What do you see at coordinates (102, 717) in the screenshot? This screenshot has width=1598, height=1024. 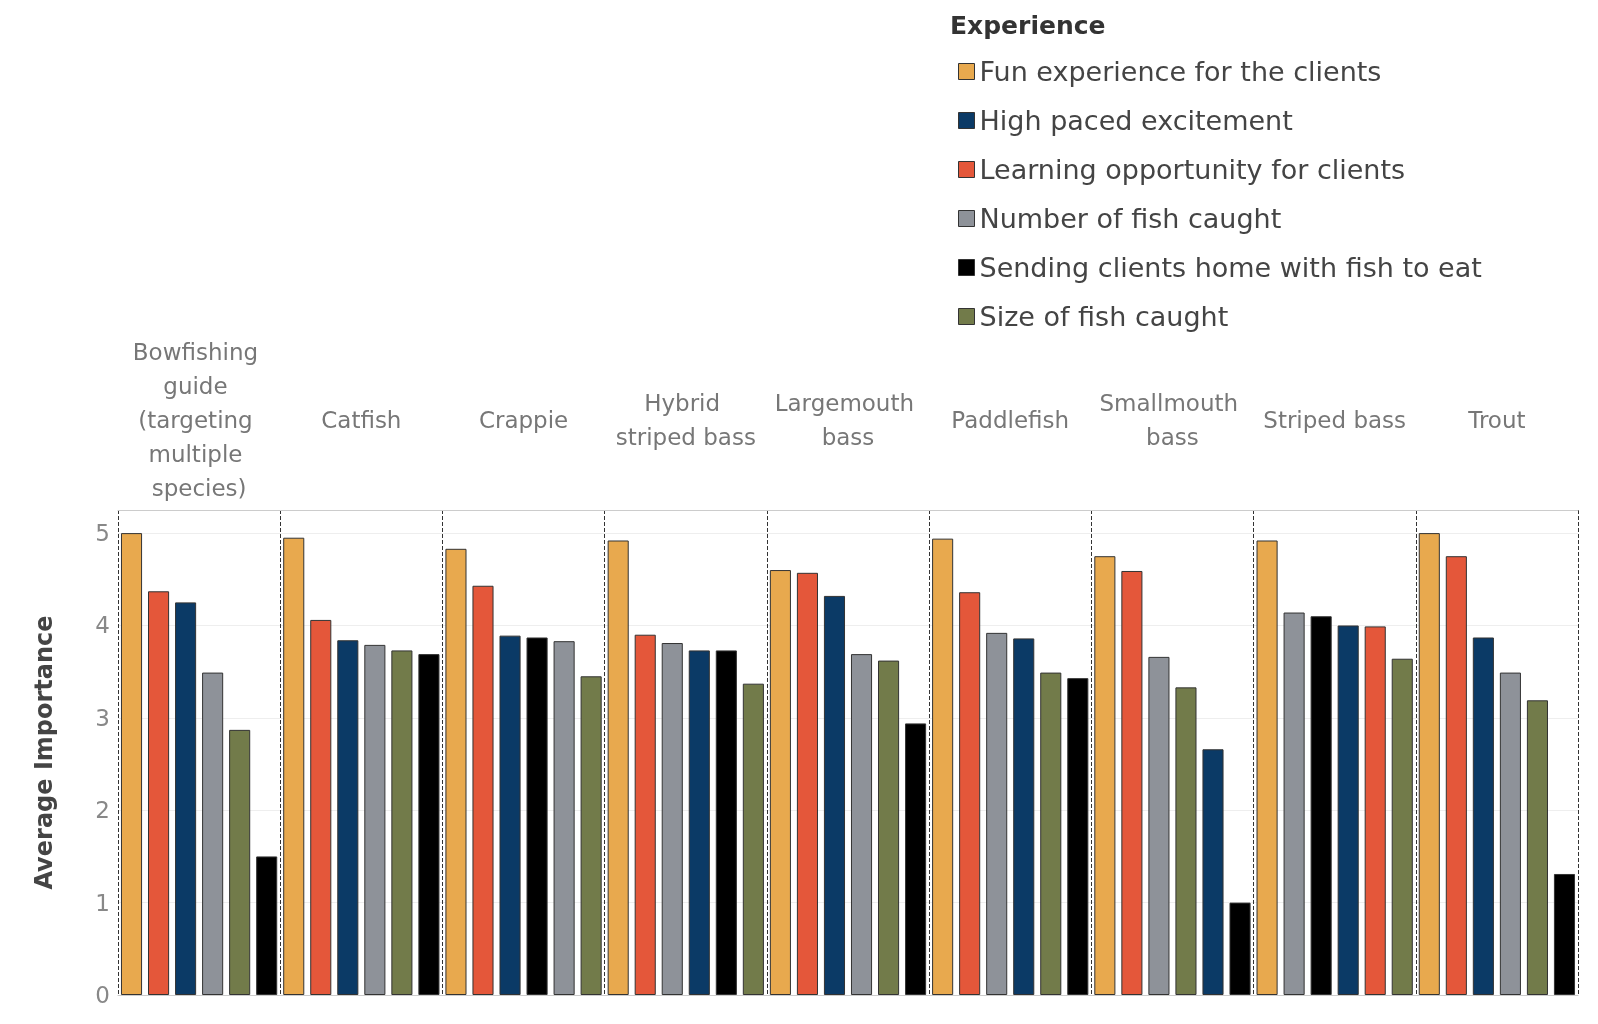 I see `y-tick-label: 3` at bounding box center [102, 717].